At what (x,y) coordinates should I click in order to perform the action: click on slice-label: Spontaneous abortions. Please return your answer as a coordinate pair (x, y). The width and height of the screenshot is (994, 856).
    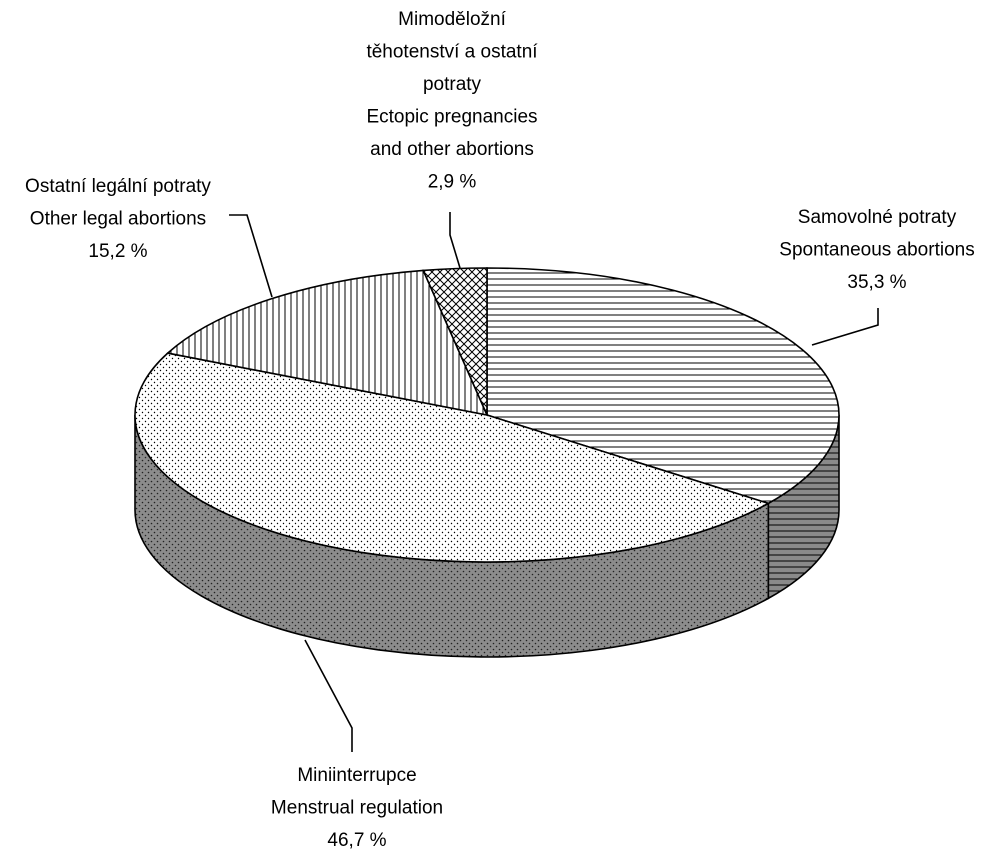
    Looking at the image, I should click on (876, 250).